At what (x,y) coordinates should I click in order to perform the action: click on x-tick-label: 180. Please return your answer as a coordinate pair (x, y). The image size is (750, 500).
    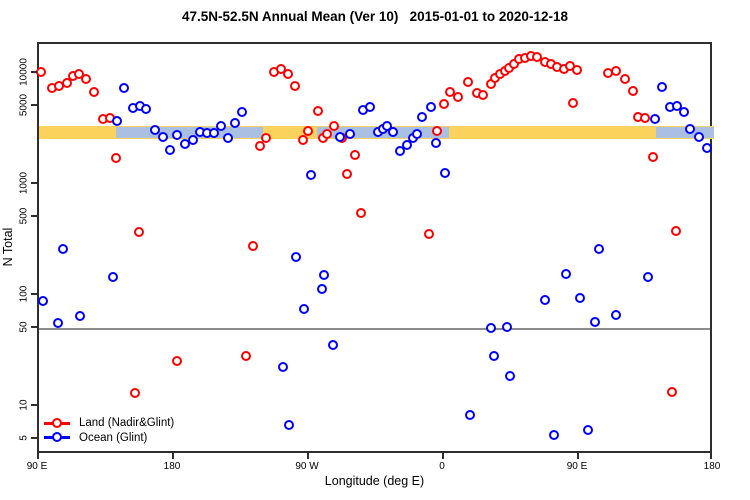
    Looking at the image, I should click on (172, 466).